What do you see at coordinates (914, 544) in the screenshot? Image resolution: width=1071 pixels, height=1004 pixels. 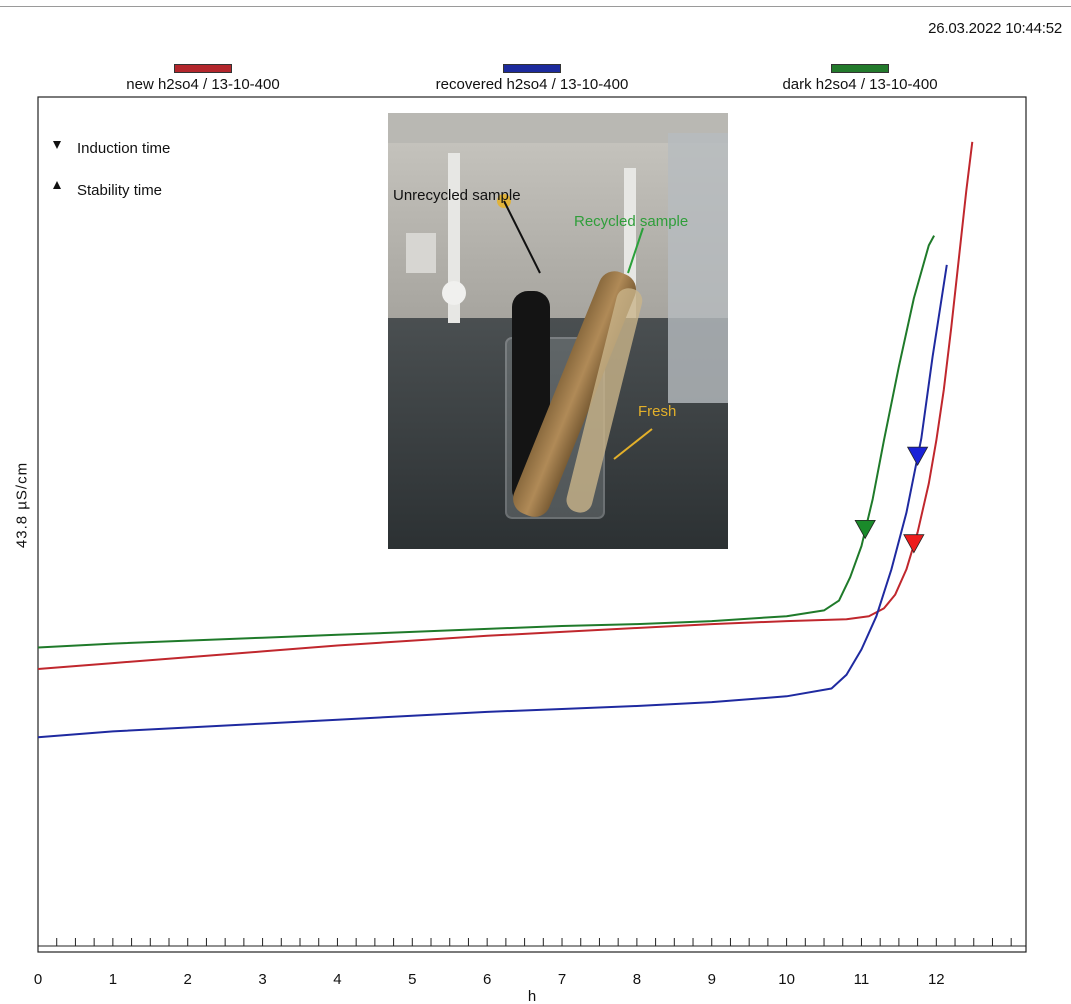 I see `induction-marker-new` at bounding box center [914, 544].